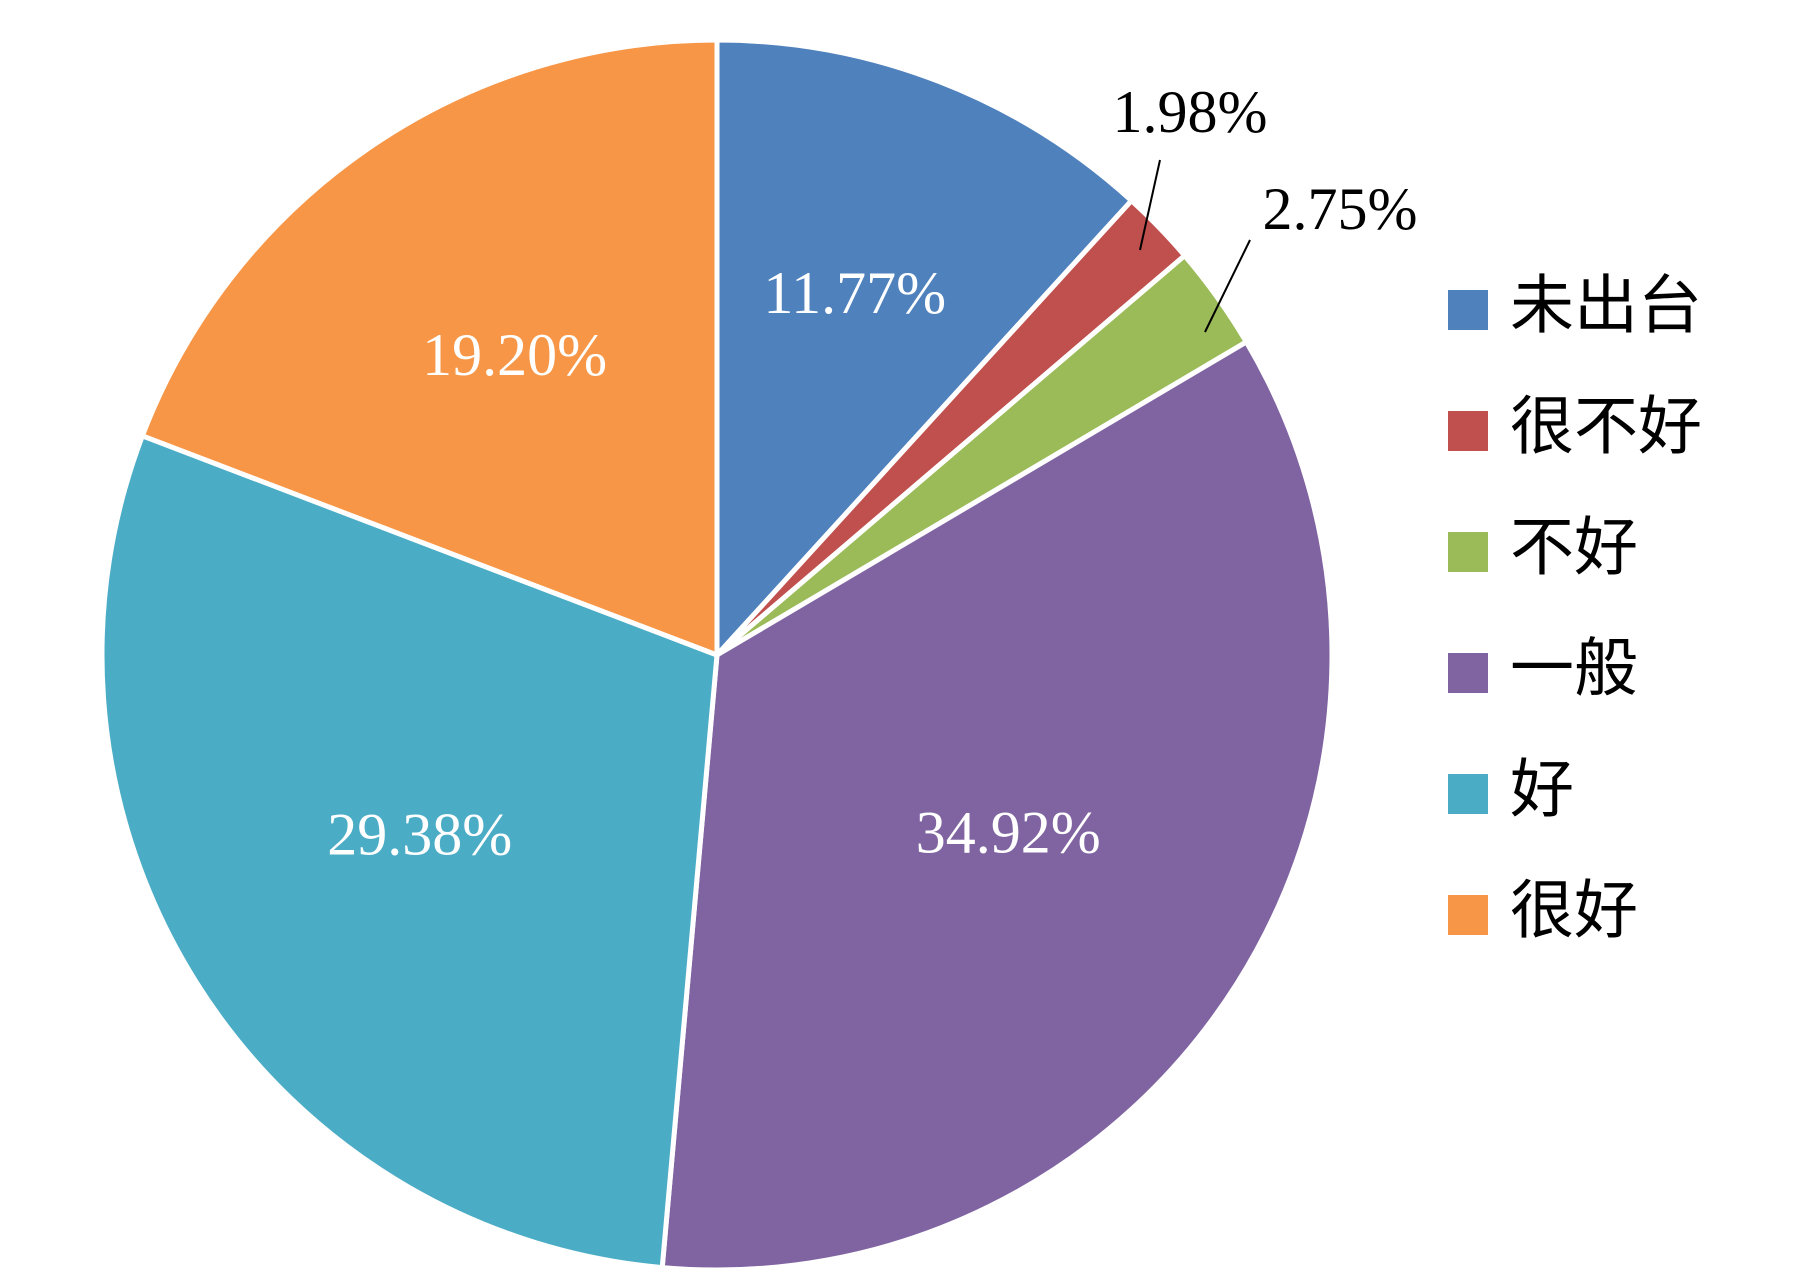  Describe the element at coordinates (1008, 833) in the screenshot. I see `data-label-4: 34.92%` at that location.